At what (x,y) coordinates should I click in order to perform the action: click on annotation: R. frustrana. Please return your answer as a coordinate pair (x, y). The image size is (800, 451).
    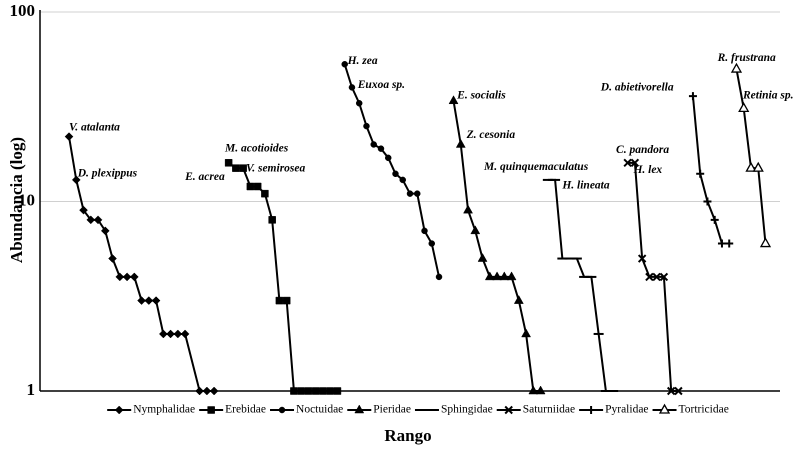
    Looking at the image, I should click on (746, 58).